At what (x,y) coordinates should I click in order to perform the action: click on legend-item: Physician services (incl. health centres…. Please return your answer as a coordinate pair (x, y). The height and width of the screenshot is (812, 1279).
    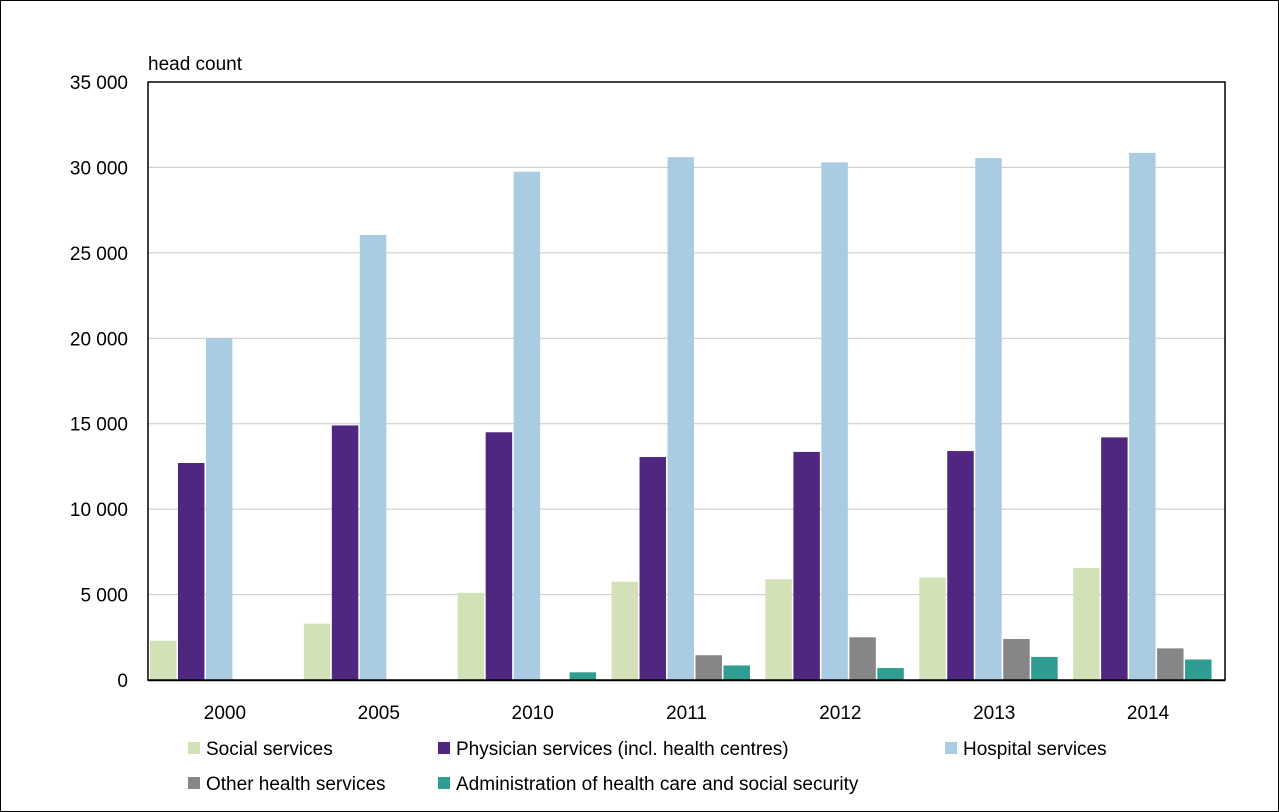
    Looking at the image, I should click on (613, 749).